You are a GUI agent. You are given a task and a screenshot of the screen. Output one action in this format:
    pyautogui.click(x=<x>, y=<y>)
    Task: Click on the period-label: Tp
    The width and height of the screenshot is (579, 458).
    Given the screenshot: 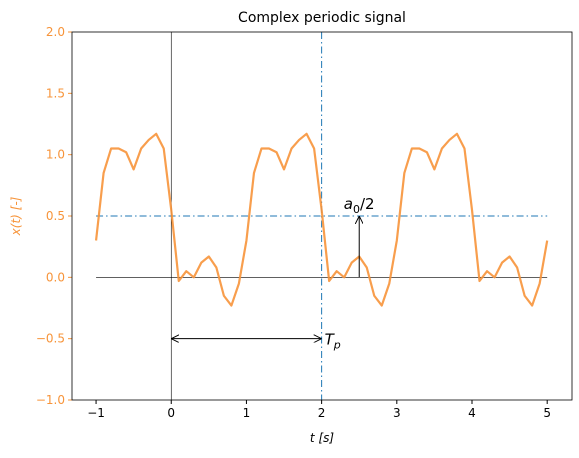 What is the action you would take?
    pyautogui.click(x=333, y=341)
    